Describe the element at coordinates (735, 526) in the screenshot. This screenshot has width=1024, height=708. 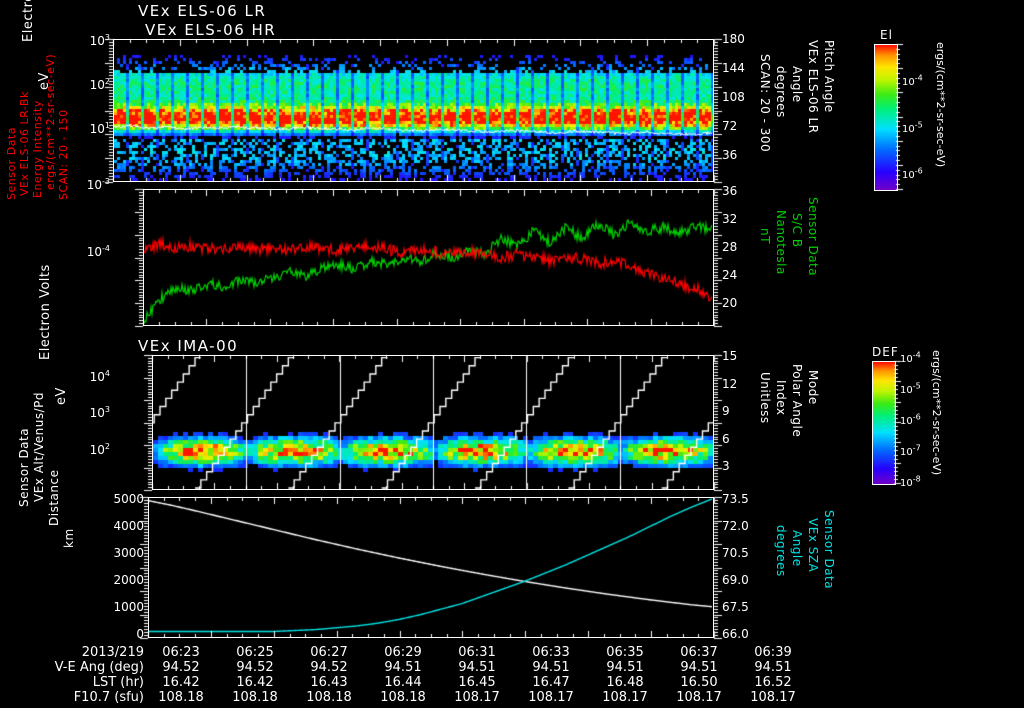
I see `panel4-rtick-1: 72.0` at that location.